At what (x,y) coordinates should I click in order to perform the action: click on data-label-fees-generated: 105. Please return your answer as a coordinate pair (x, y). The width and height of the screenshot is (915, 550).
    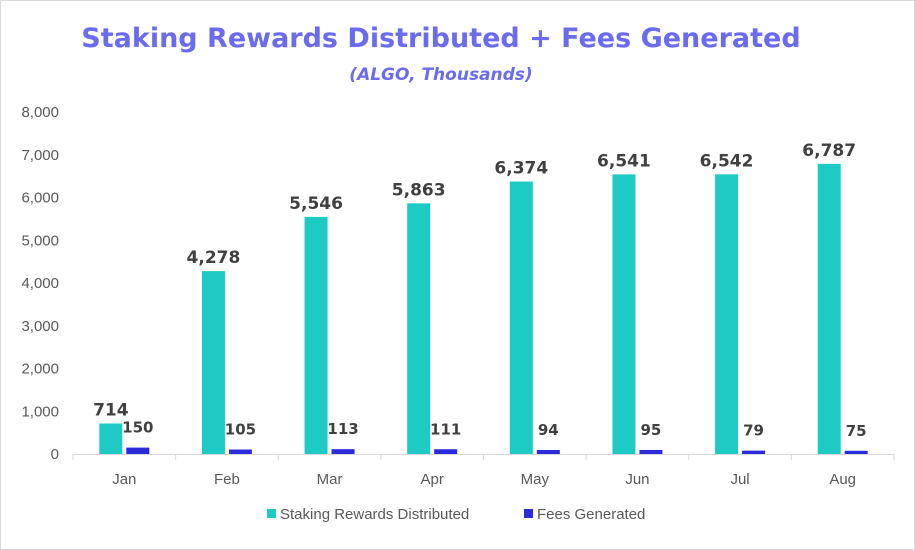
    Looking at the image, I should click on (240, 430).